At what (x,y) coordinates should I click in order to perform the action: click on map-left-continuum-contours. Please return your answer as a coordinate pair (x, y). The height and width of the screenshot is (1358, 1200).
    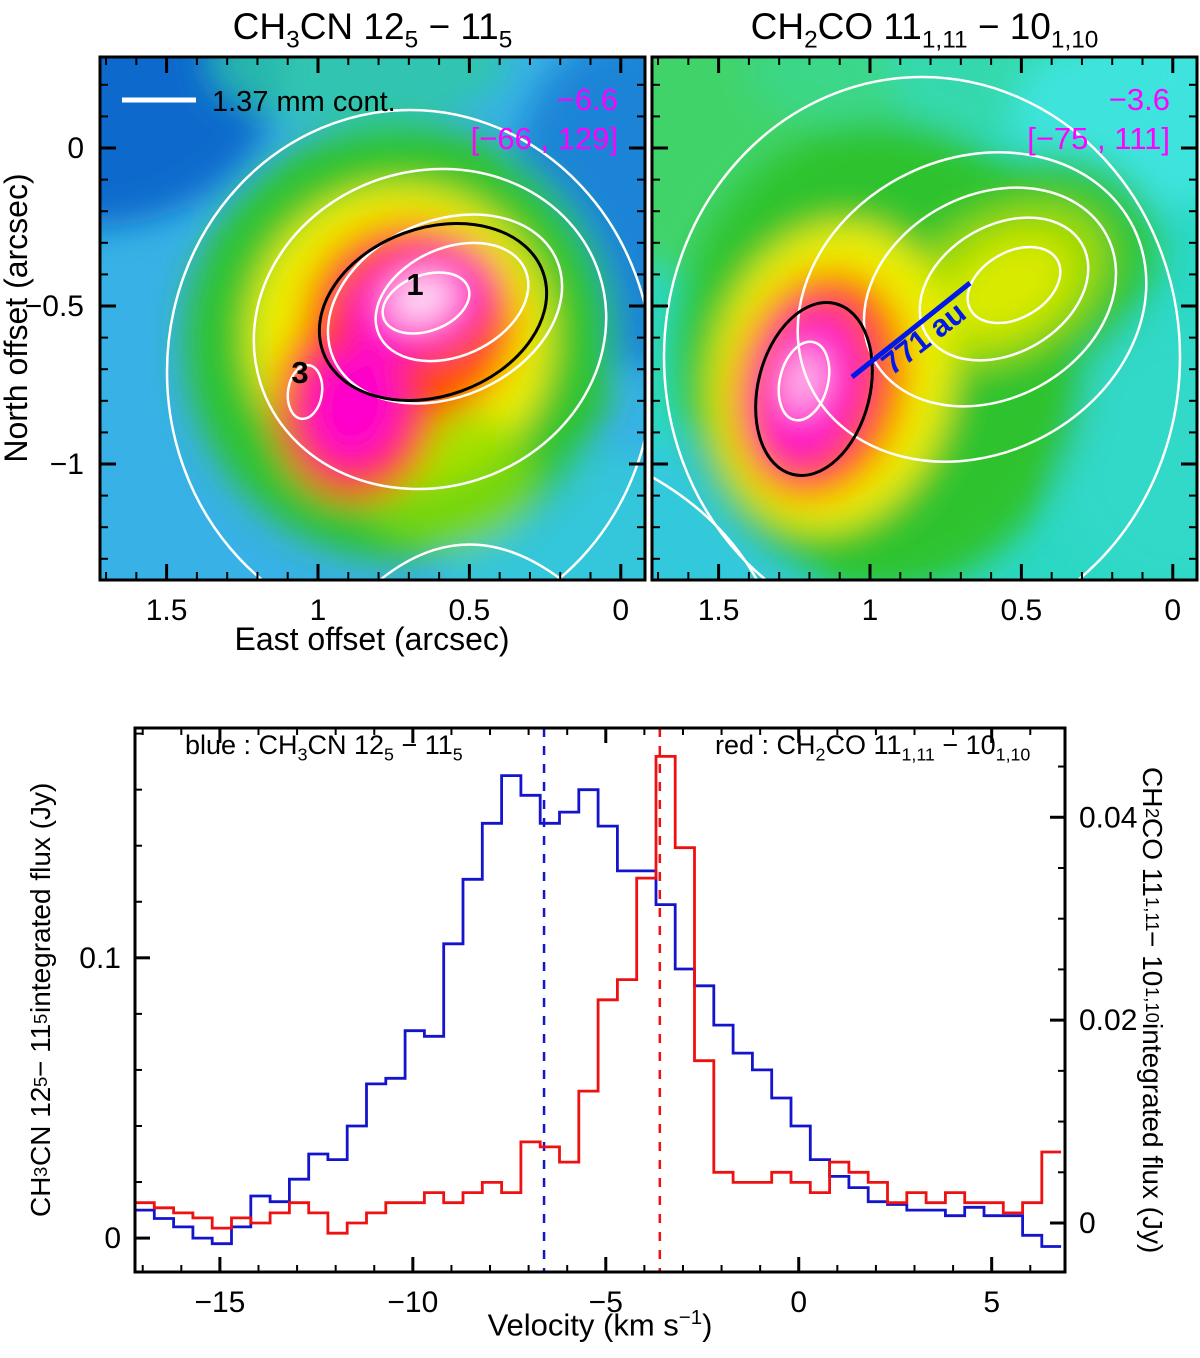
    Looking at the image, I should click on (405, 344).